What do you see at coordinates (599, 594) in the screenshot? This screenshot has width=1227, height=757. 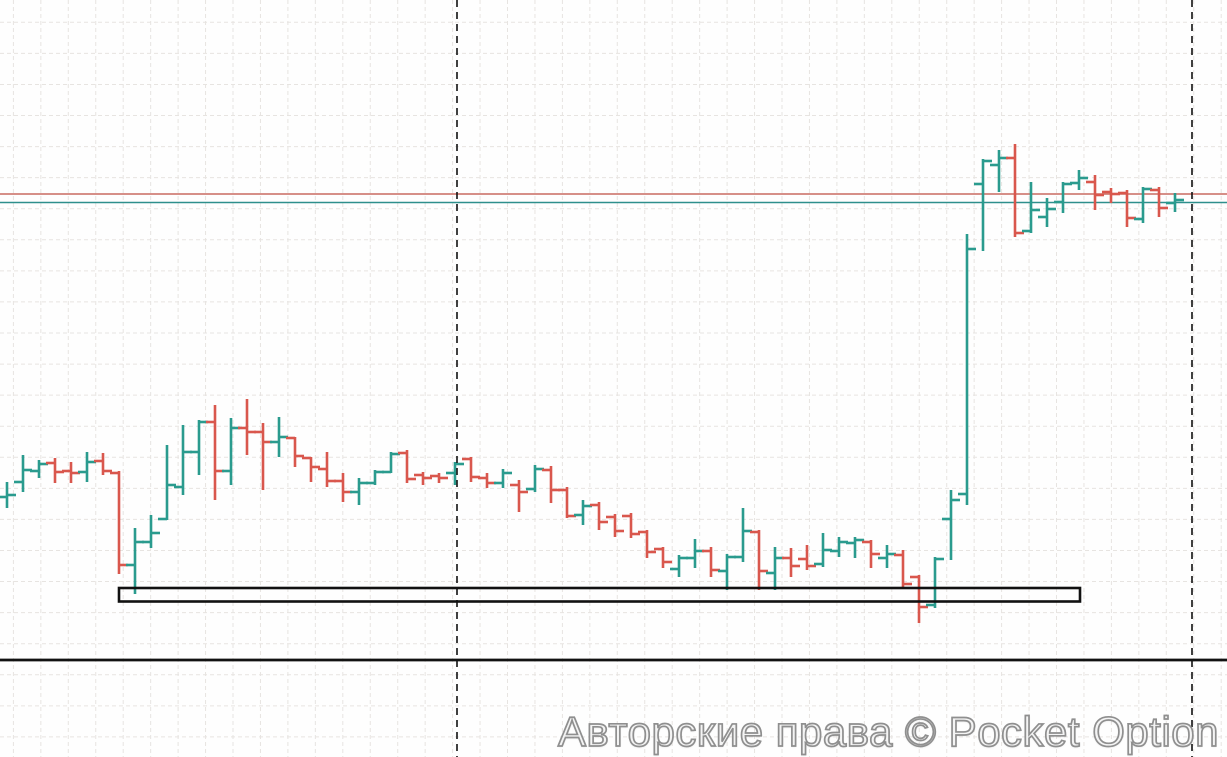 I see `support-zone-rectangle` at bounding box center [599, 594].